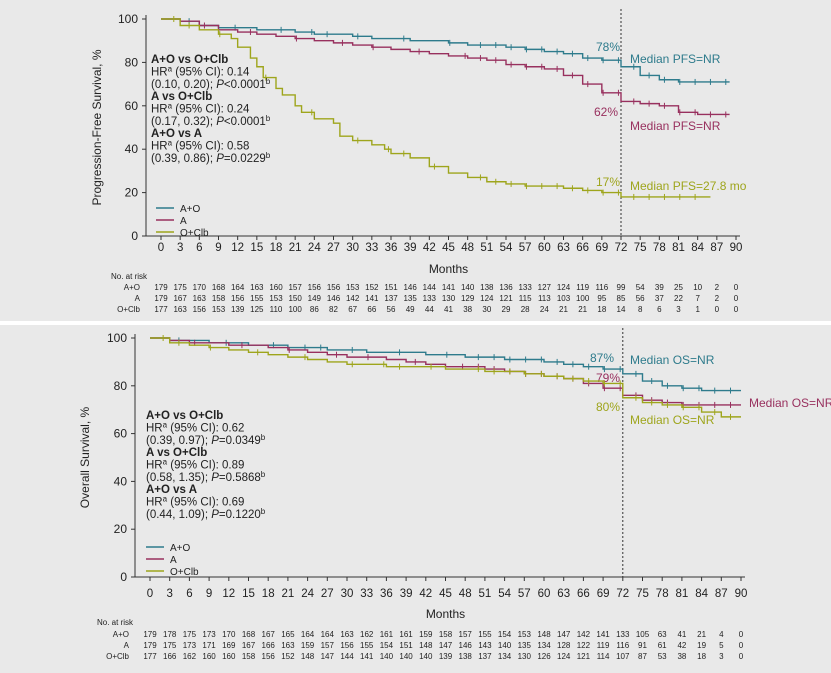 The image size is (831, 673). I want to click on c1-risk-cell: 130, so click(525, 656).